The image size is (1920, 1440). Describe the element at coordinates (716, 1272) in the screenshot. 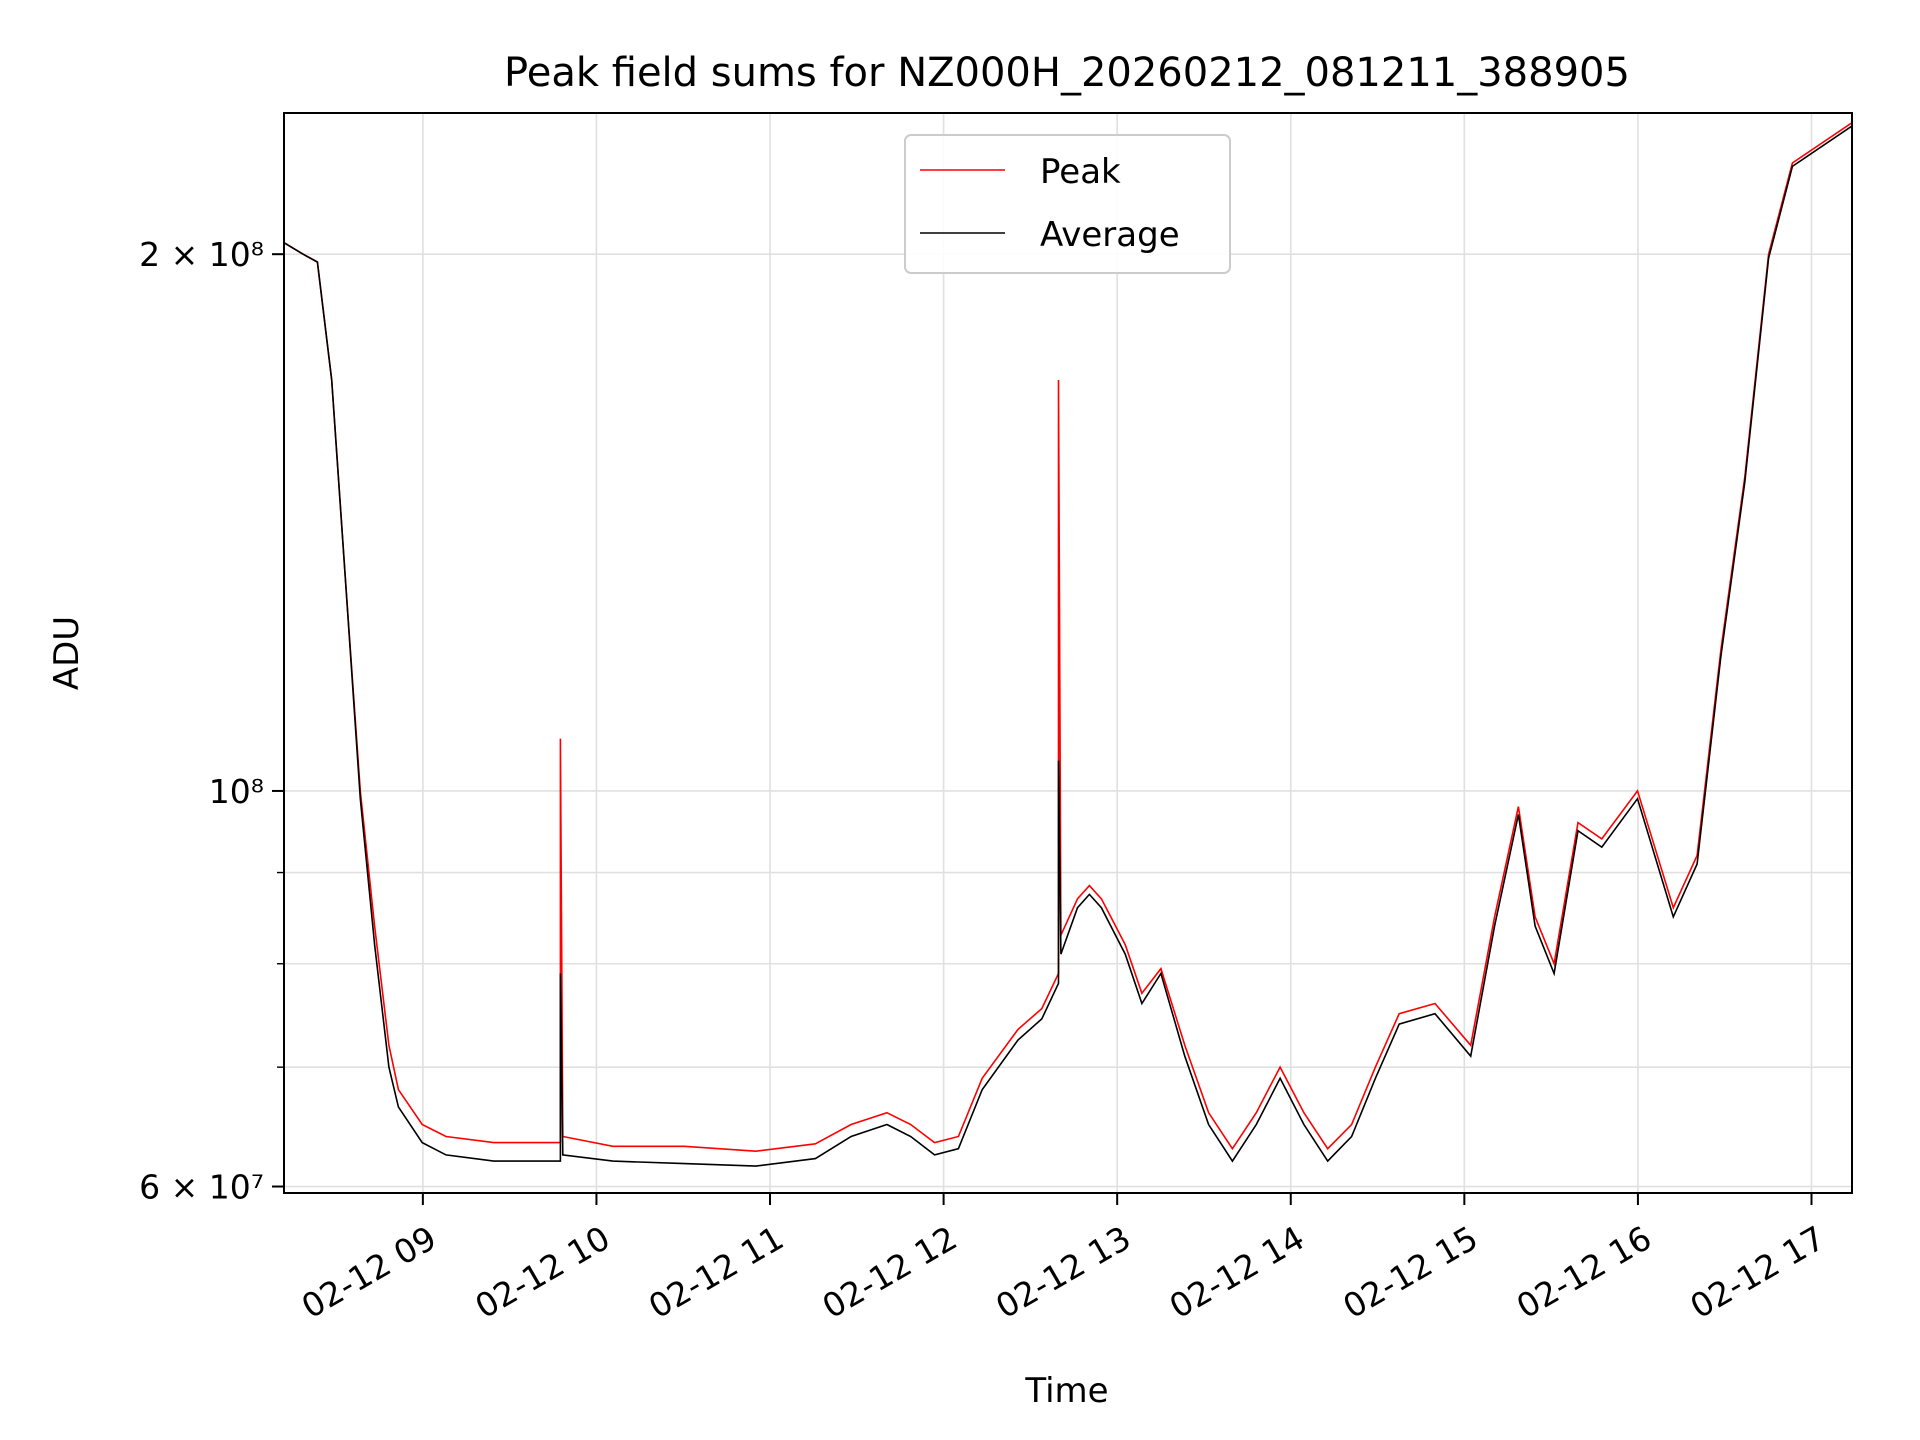

I see `x-tick-label: 02-12 11` at that location.